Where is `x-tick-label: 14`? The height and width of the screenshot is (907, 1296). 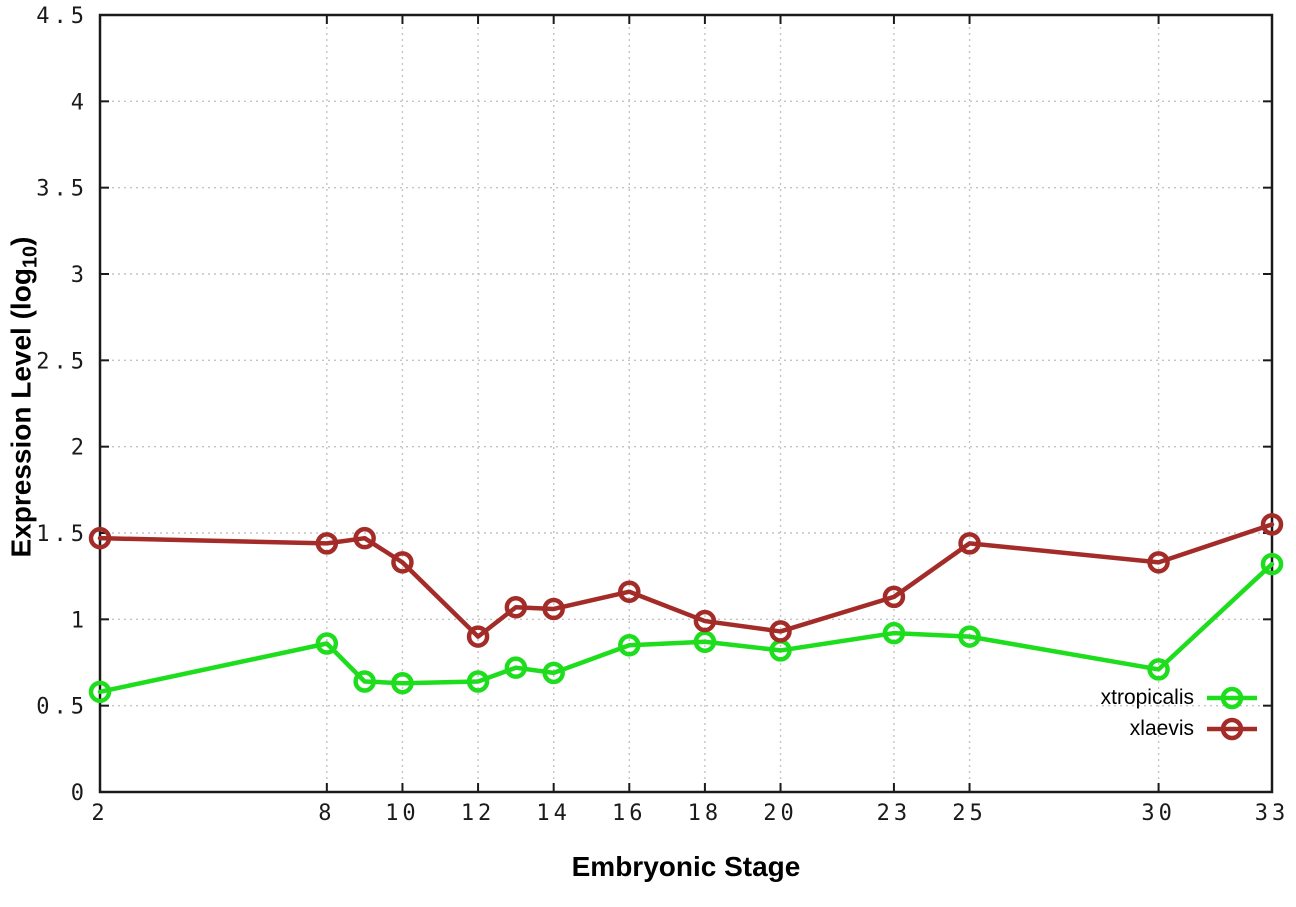 x-tick-label: 14 is located at coordinates (553, 813).